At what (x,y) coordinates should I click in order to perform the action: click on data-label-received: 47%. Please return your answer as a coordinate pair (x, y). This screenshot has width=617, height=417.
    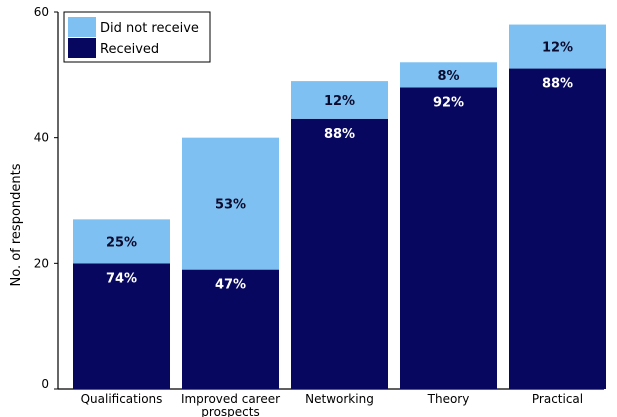
    Looking at the image, I should click on (230, 285).